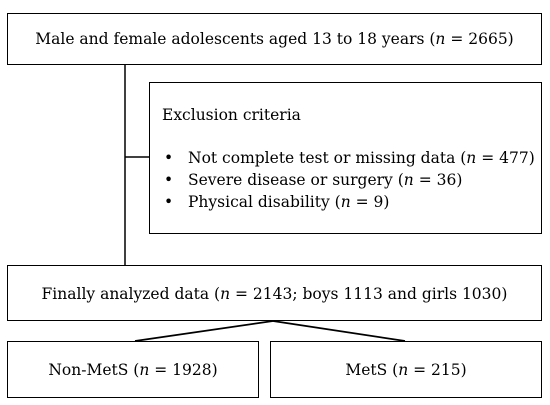 The height and width of the screenshot is (405, 550). I want to click on exclusion-title: Exclusion criteria, so click(231, 115).